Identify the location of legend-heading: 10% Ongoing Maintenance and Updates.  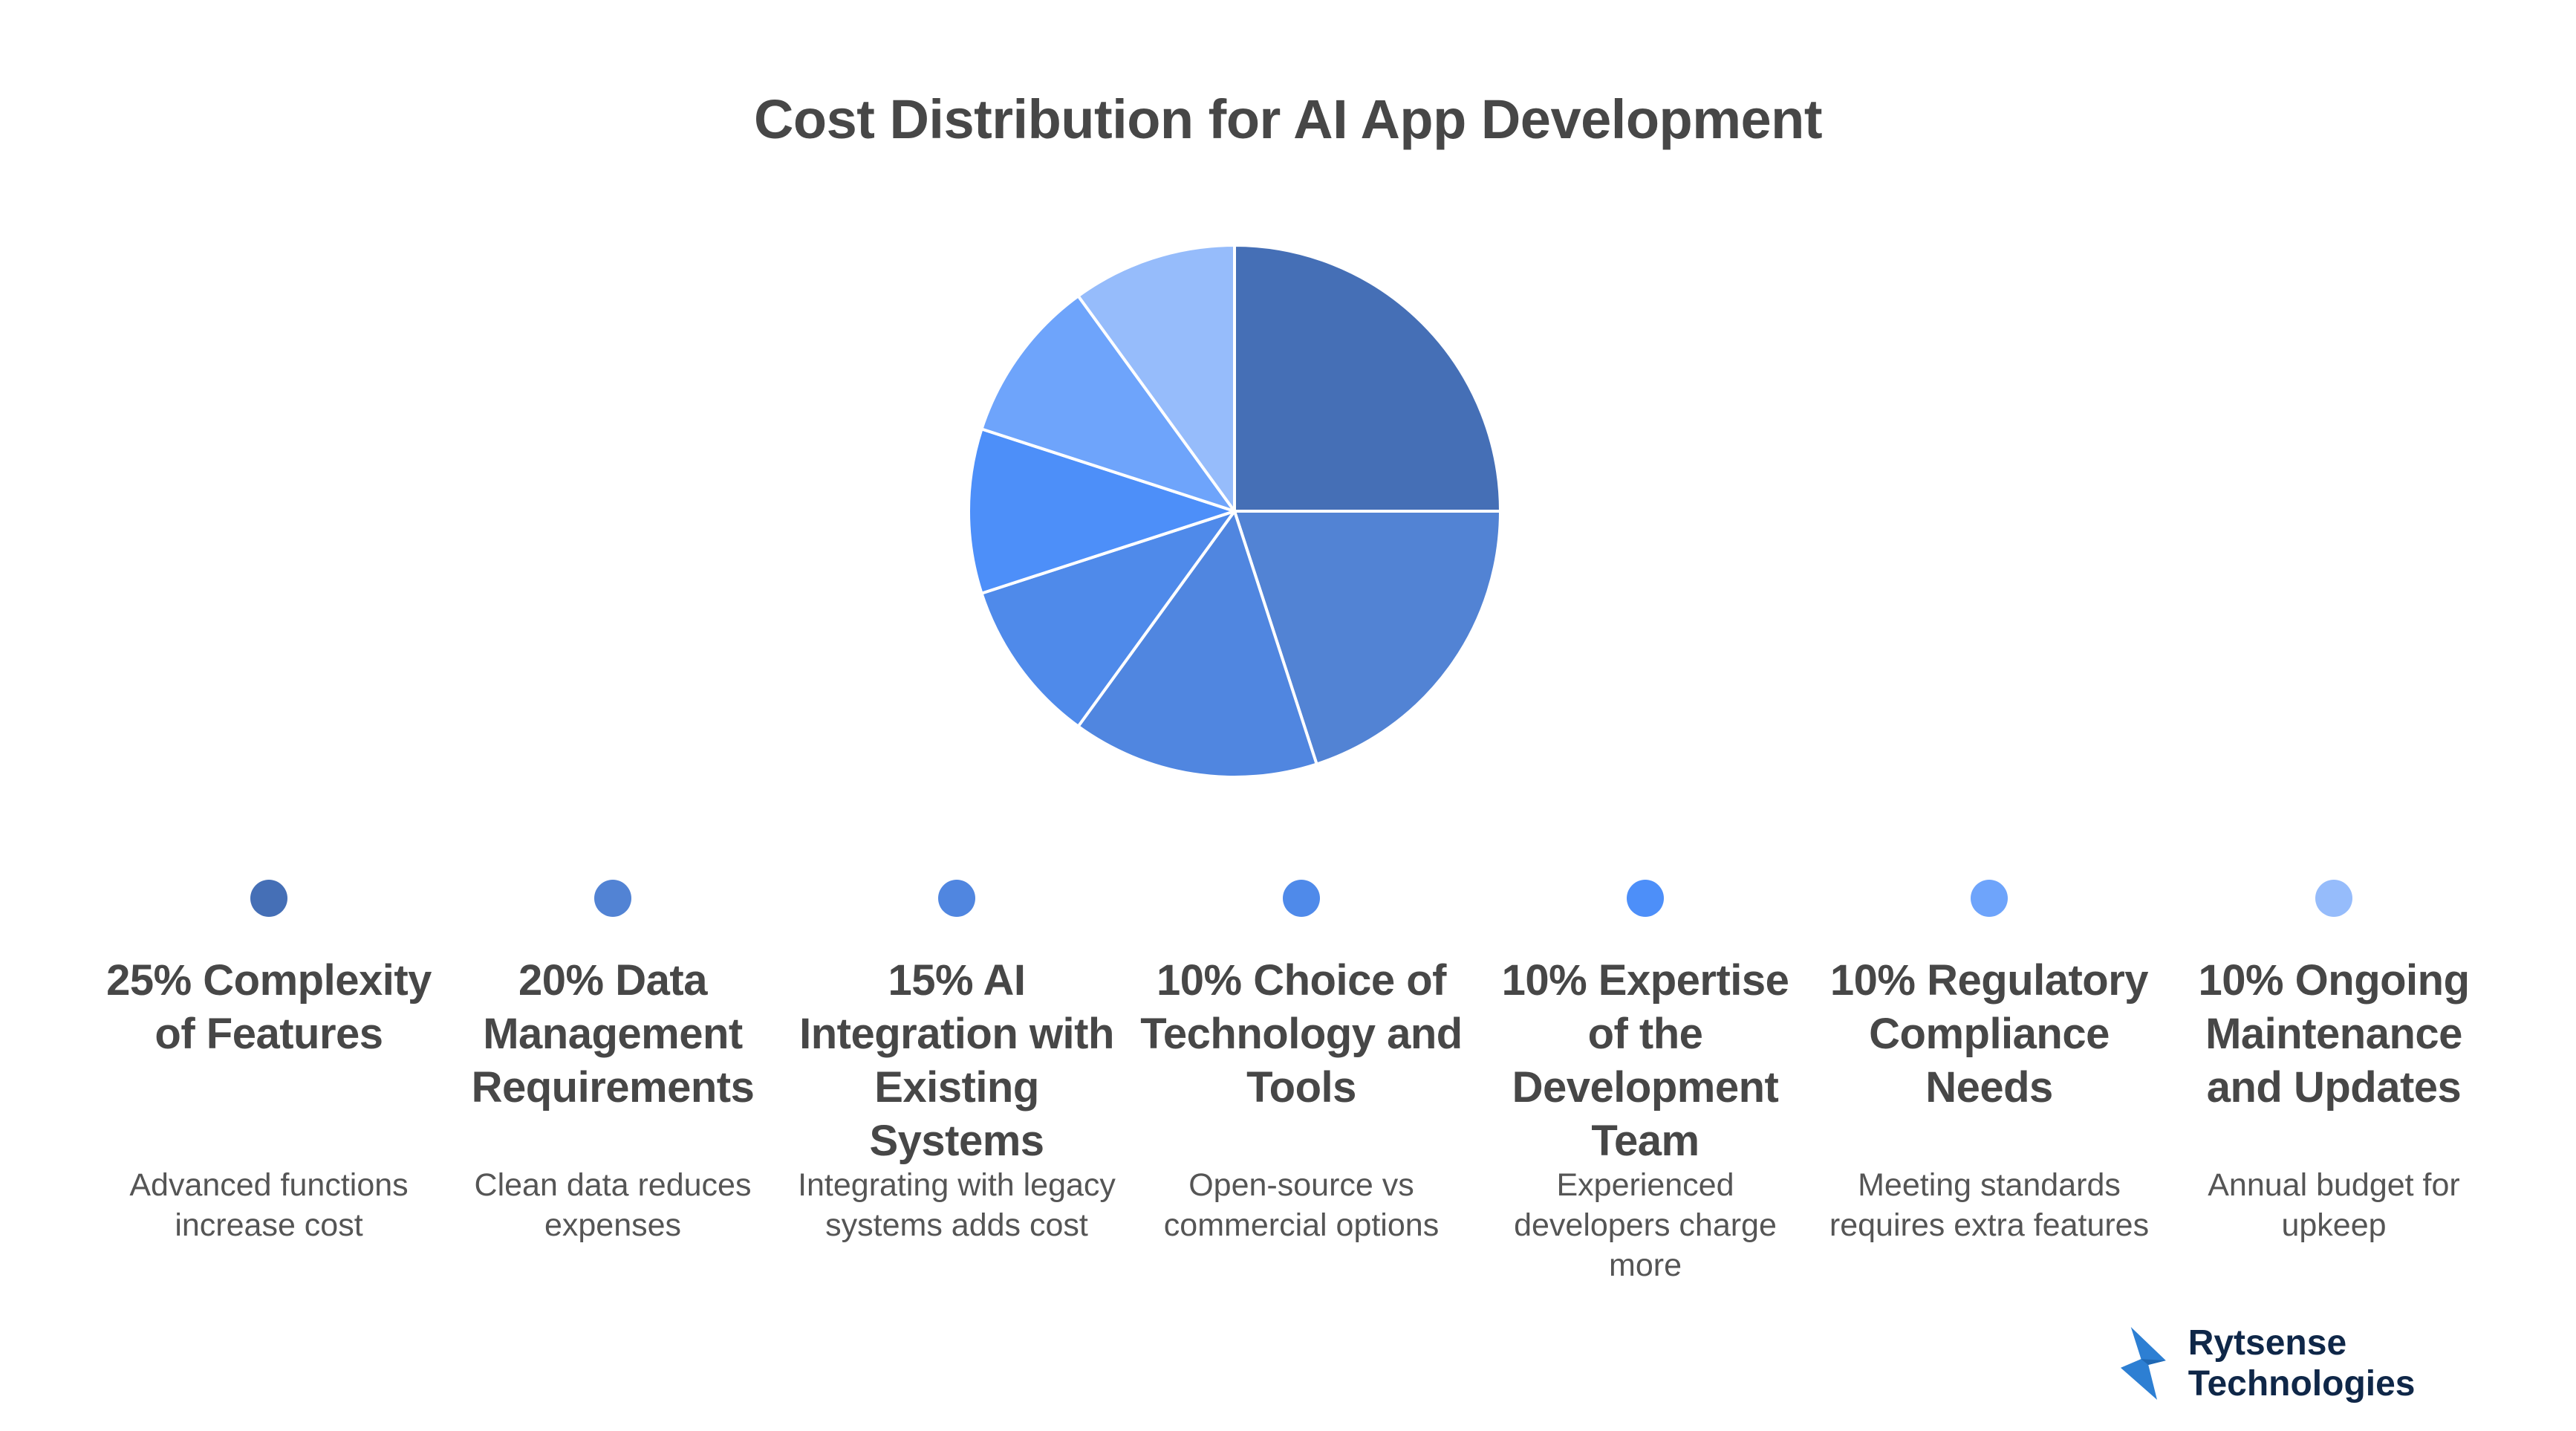
(2334, 1034).